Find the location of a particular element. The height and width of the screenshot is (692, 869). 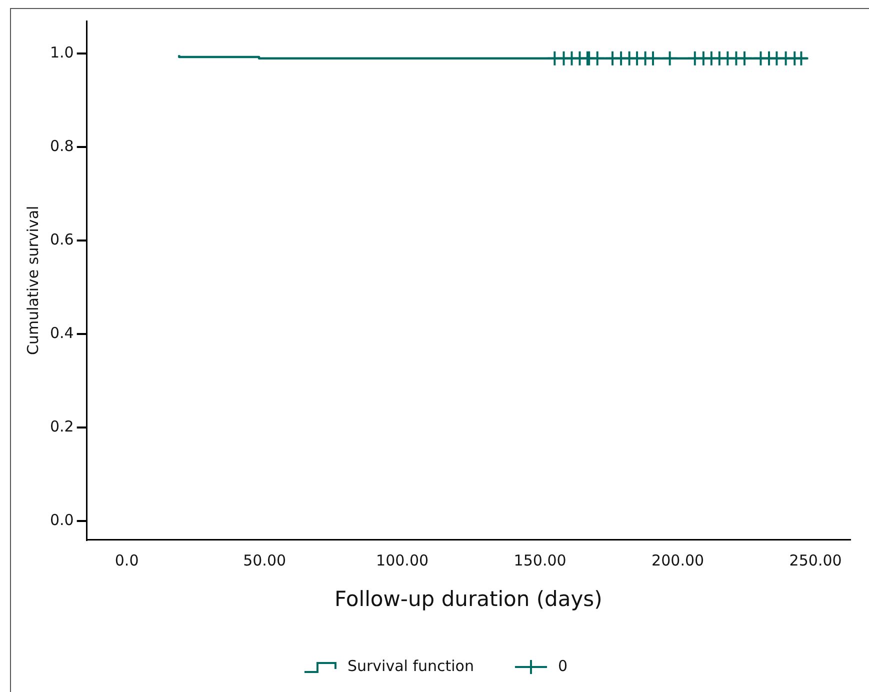

x-tick-label: 50.00 is located at coordinates (264, 561).